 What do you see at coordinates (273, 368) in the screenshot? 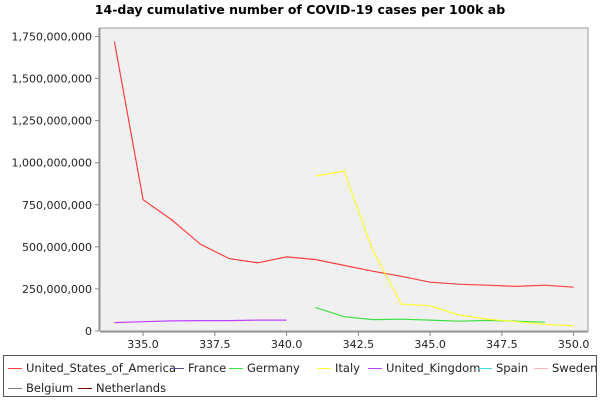
I see `legend-label: Germany` at bounding box center [273, 368].